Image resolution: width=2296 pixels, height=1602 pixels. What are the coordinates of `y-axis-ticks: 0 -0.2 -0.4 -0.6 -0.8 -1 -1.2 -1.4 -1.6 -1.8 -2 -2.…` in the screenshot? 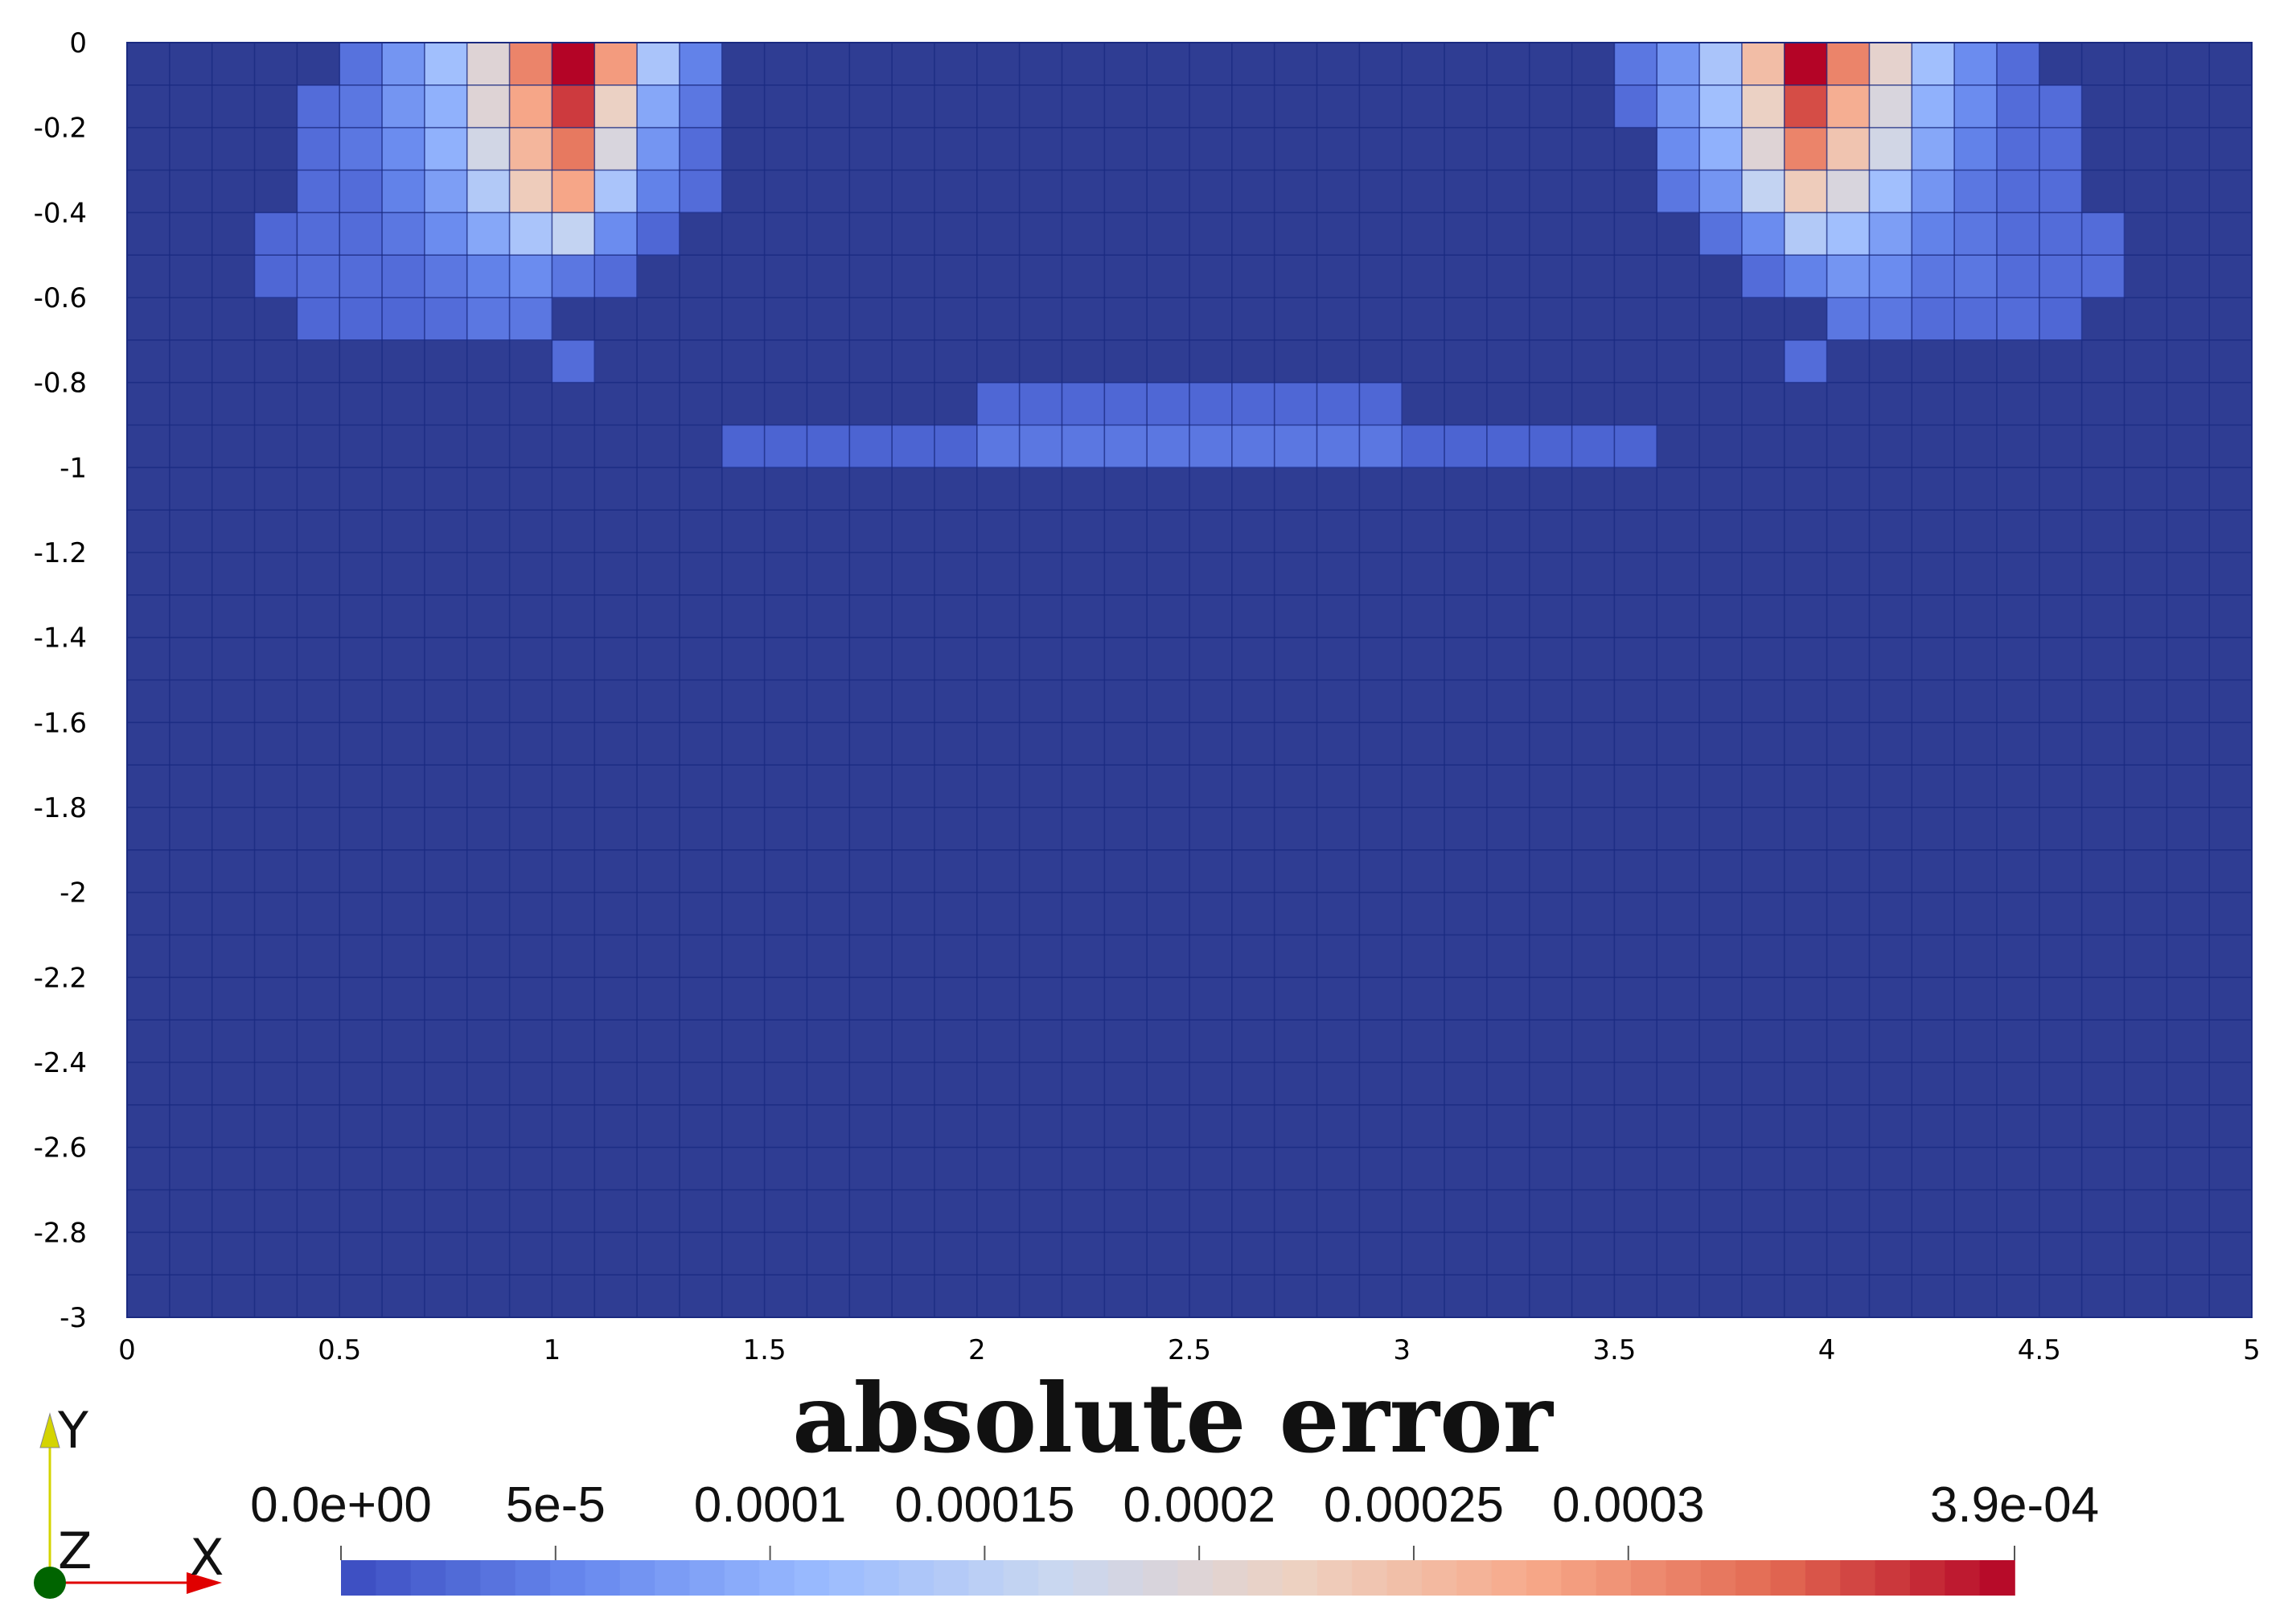 It's located at (60, 680).